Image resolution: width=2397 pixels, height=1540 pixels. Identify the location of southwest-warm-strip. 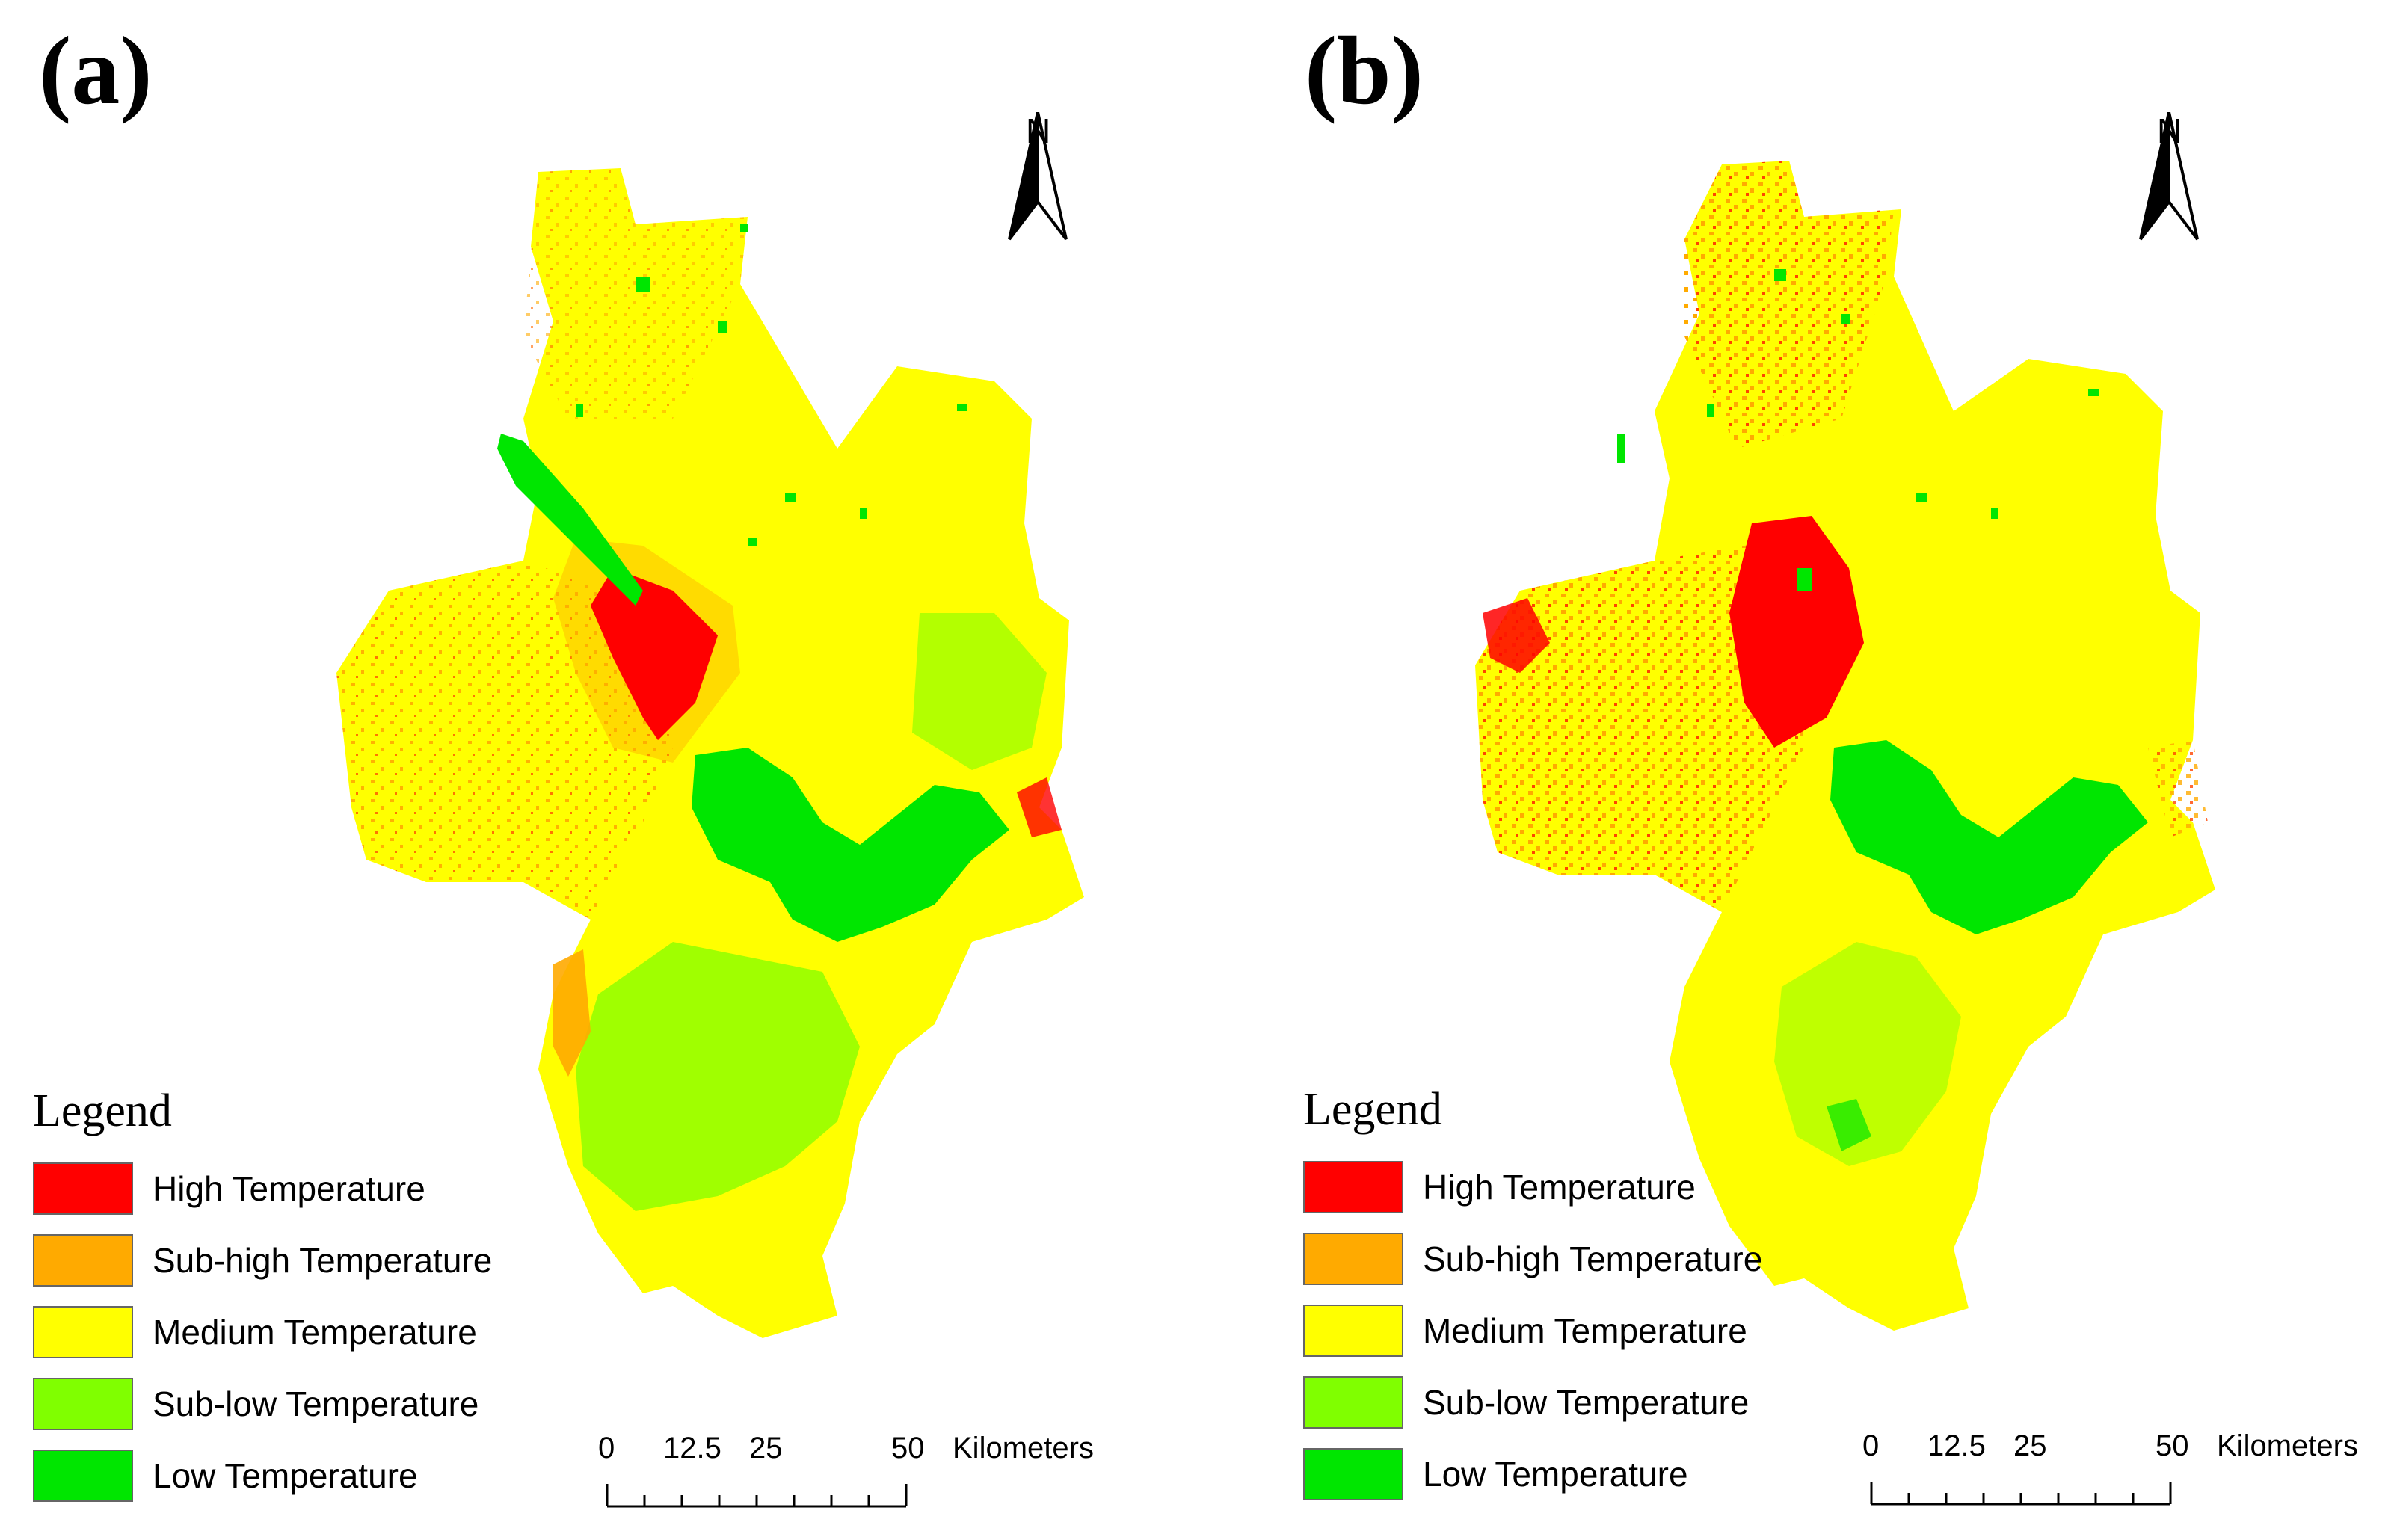
(572, 1013).